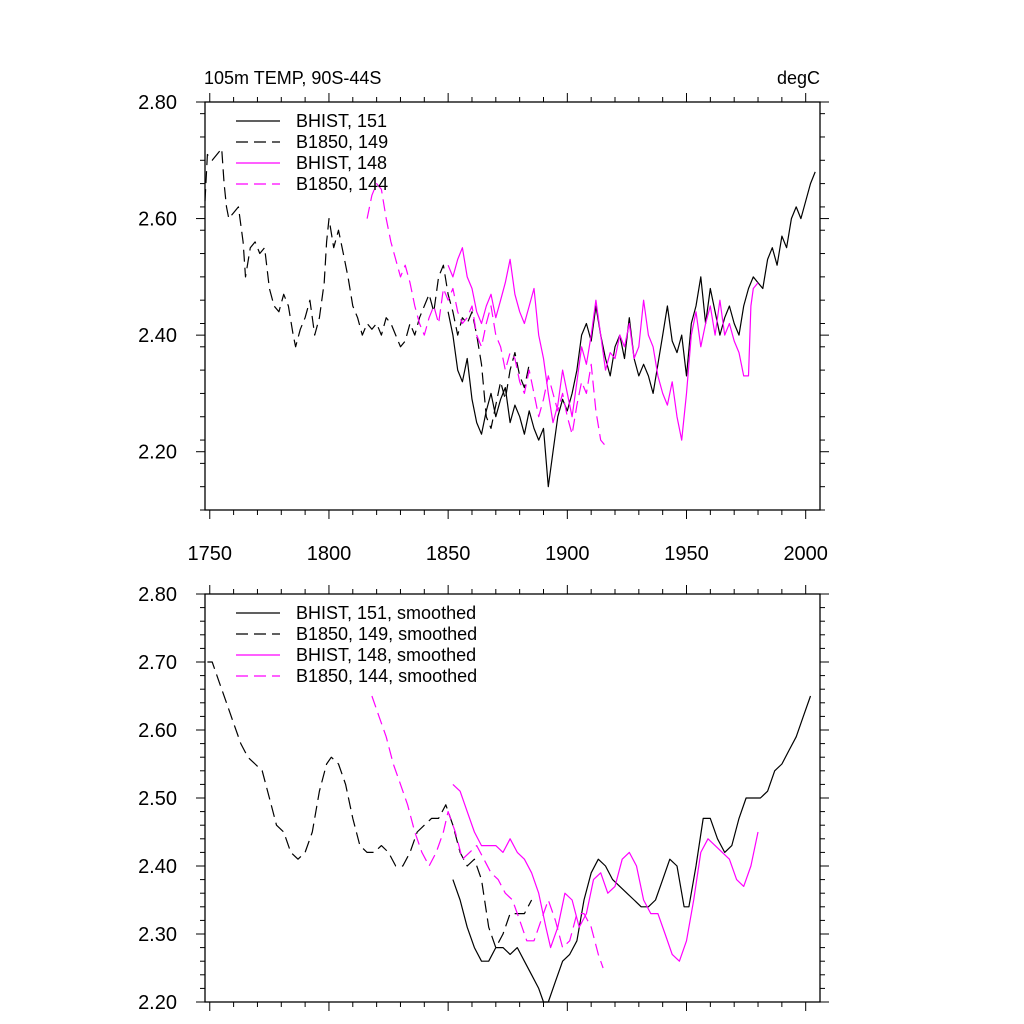 The width and height of the screenshot is (1024, 1024). I want to click on legend-label-0: BHIST, 151, smoothed, so click(386, 613).